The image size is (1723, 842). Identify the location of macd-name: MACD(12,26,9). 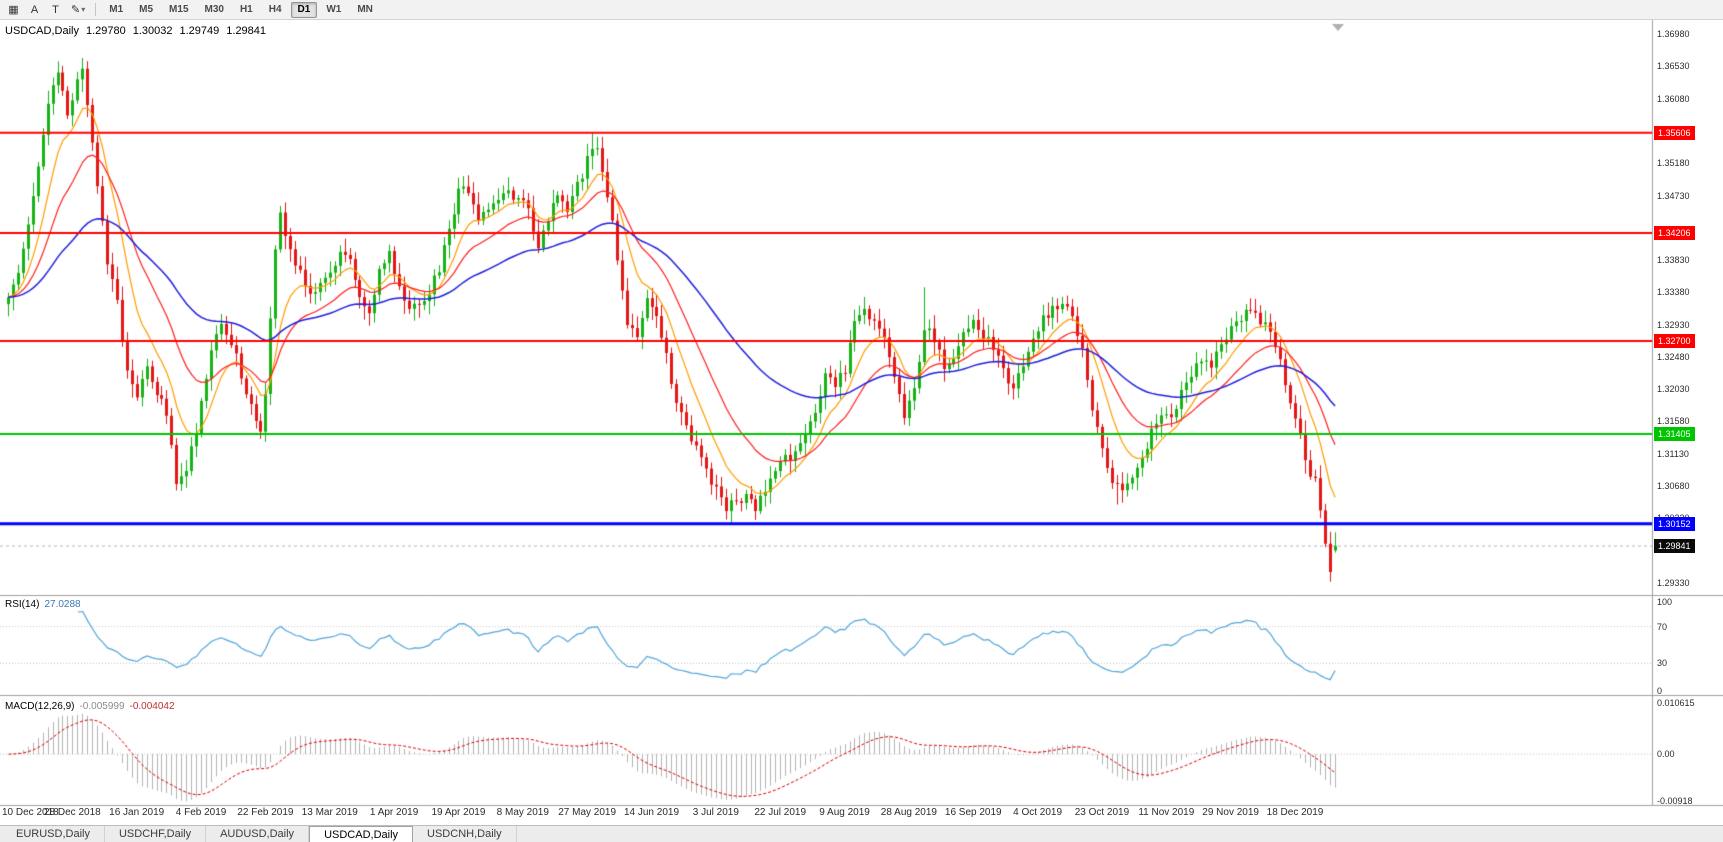
(40, 706).